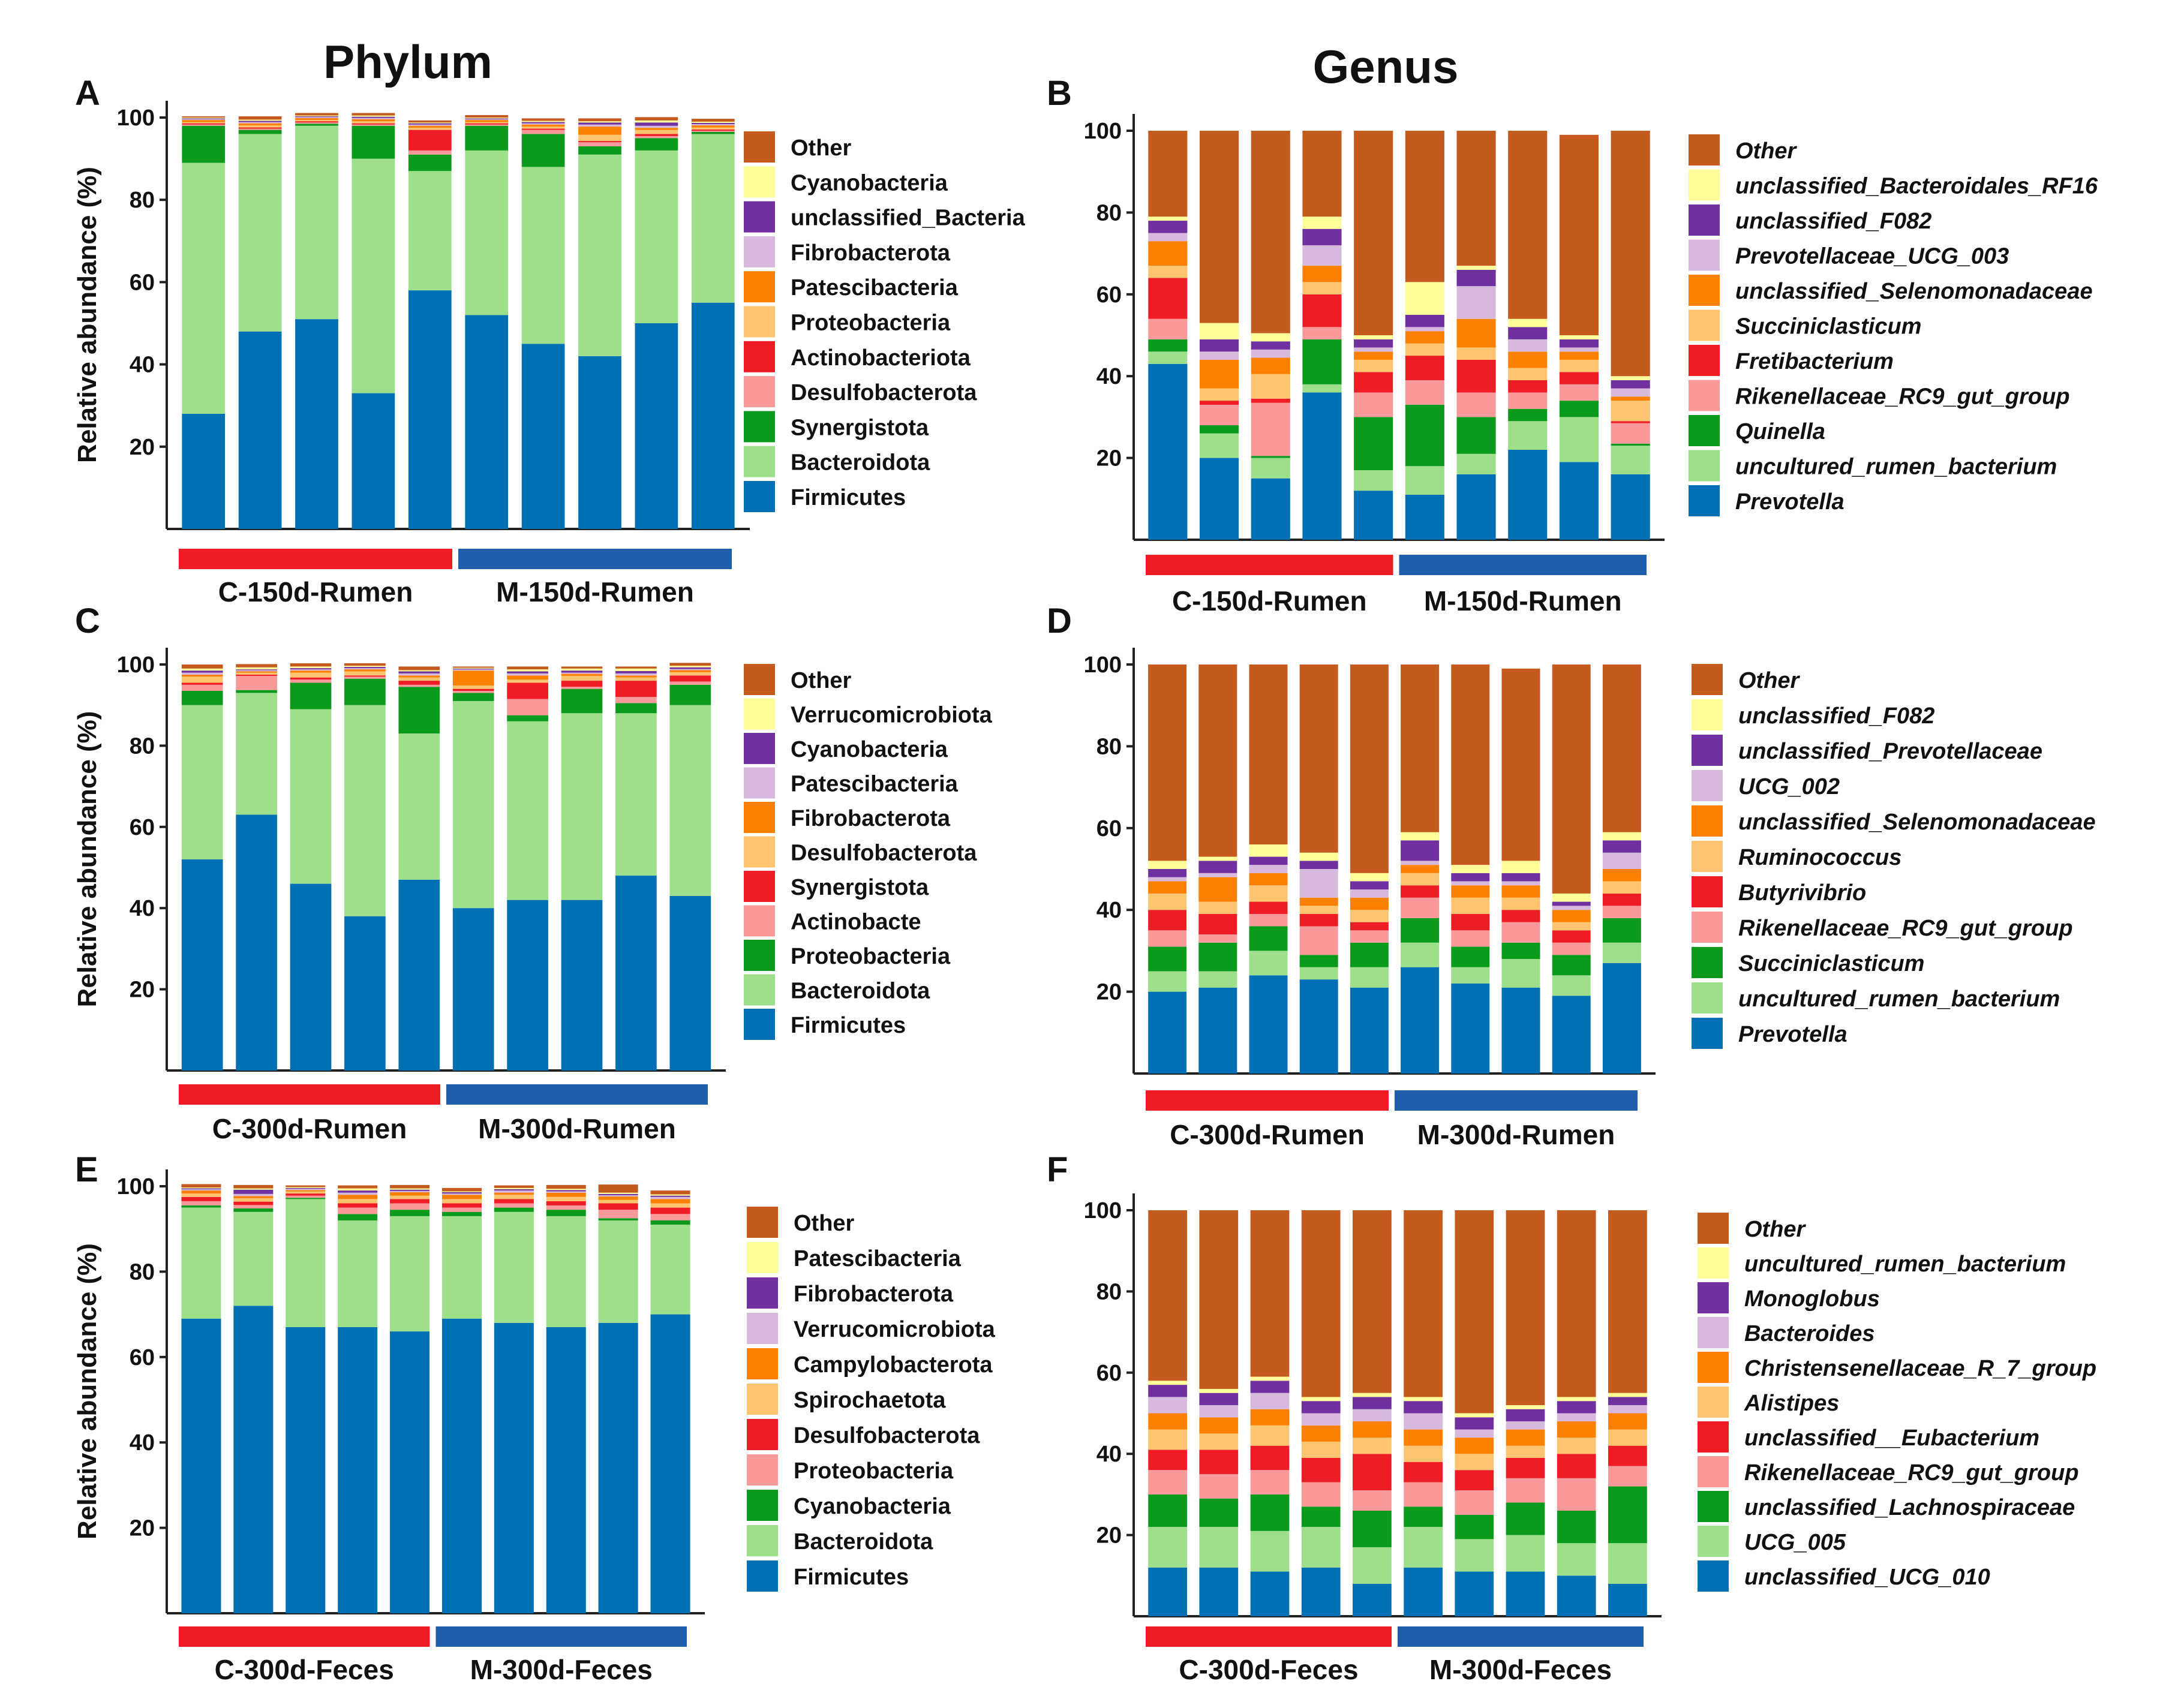 This screenshot has width=2166, height=1708. I want to click on legend-label: Quinella, so click(1780, 431).